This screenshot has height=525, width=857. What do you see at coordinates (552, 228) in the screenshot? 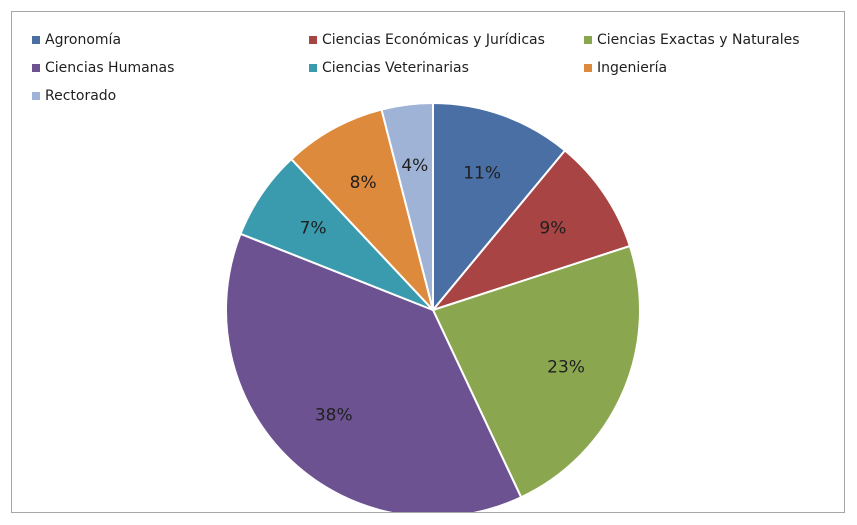
I see `data-label-ciencias-economicas-y-juridicas: 9%` at bounding box center [552, 228].